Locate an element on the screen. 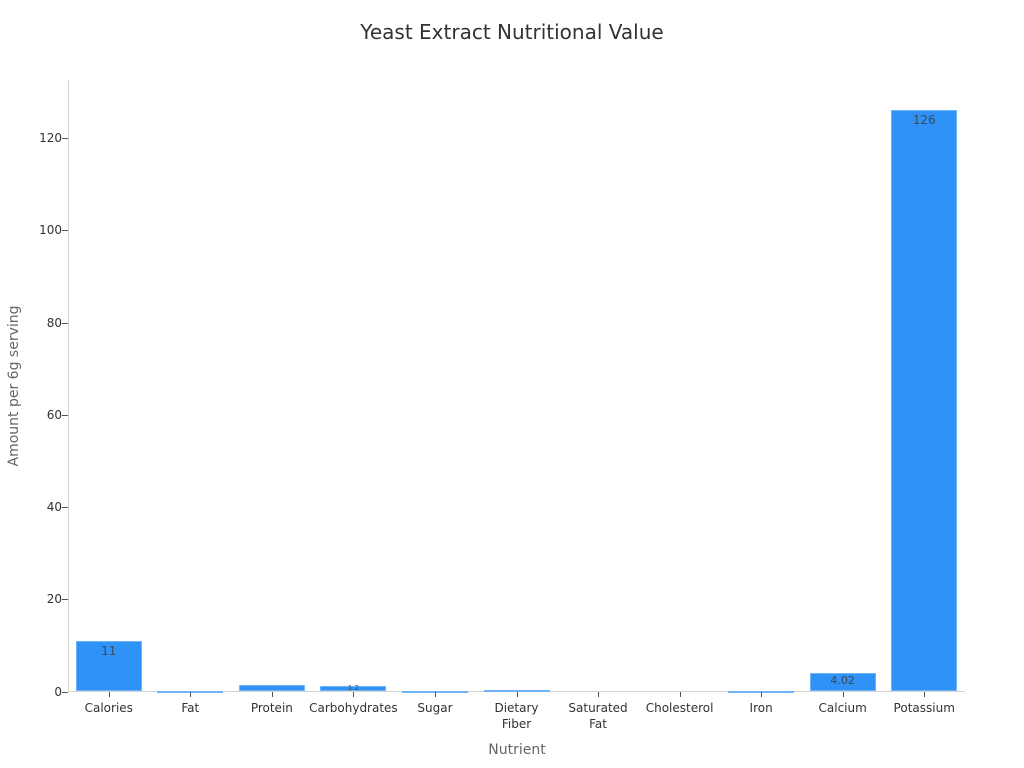  x-tick-label: Potassium is located at coordinates (924, 708).